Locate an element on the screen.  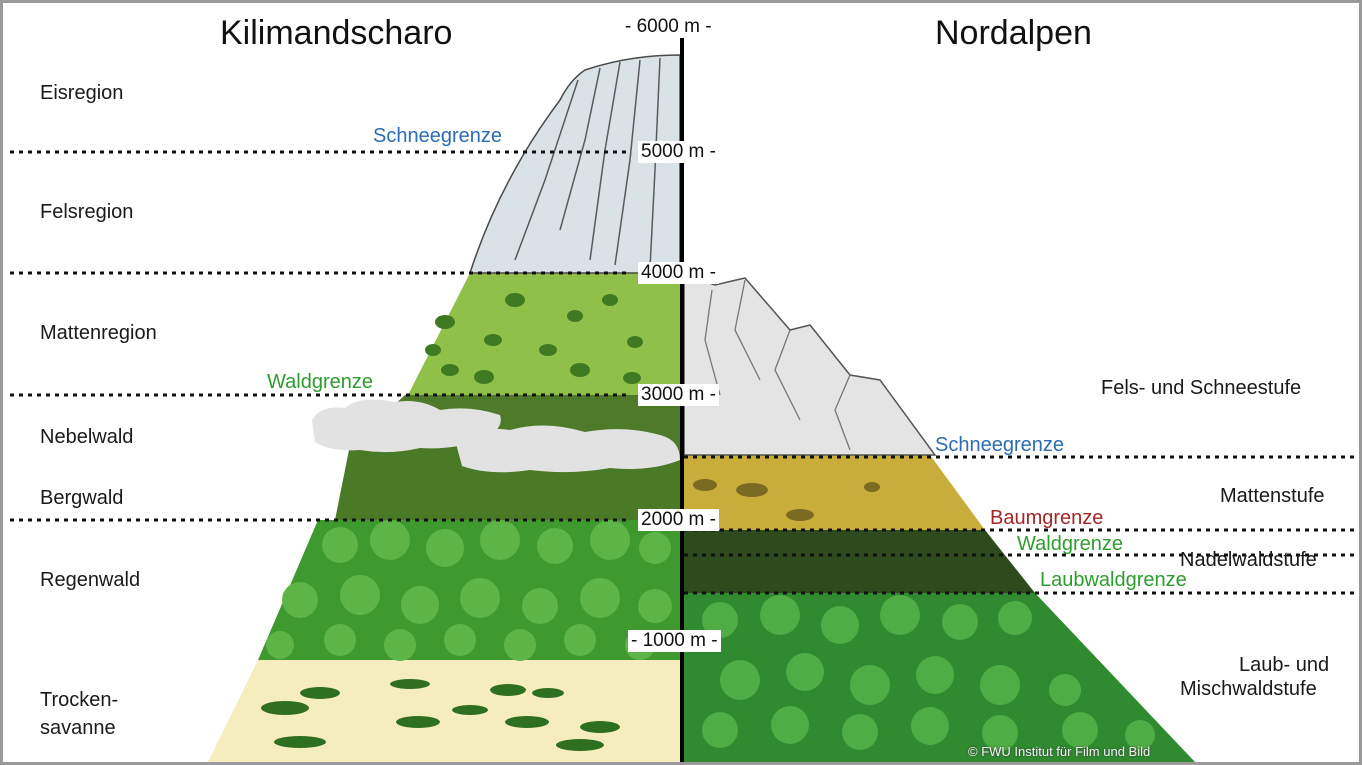
alpine-shrubs is located at coordinates (786, 500).